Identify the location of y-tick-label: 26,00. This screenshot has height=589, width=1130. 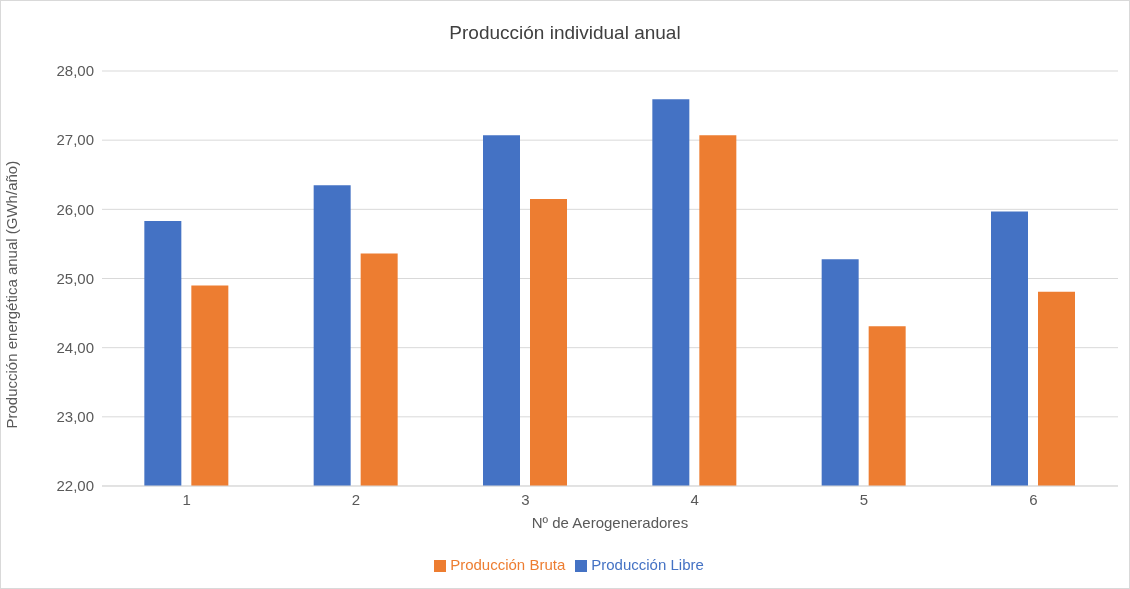
(75, 209).